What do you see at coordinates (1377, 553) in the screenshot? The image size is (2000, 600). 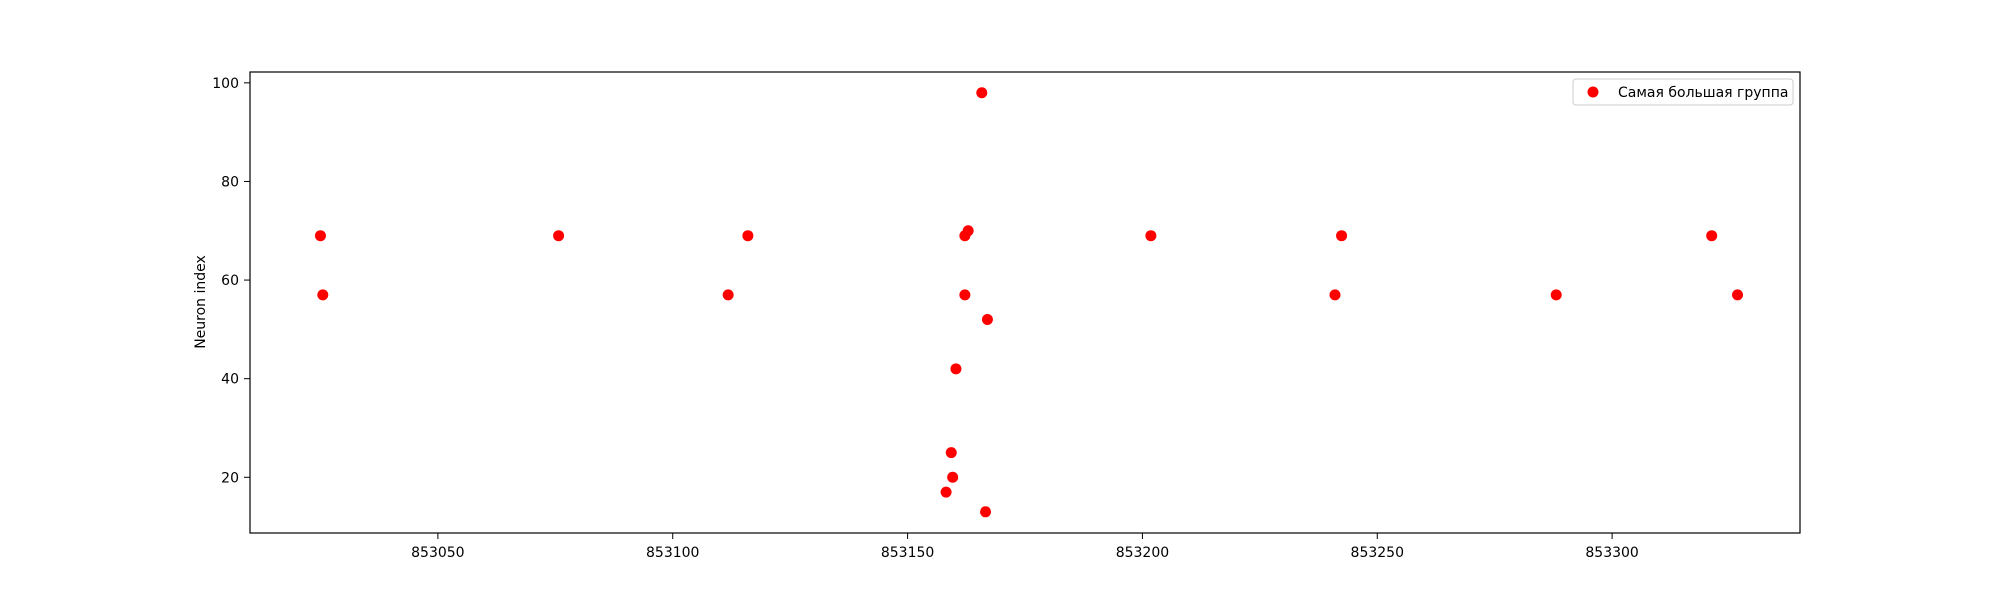 I see `x-tick-label: 853250` at bounding box center [1377, 553].